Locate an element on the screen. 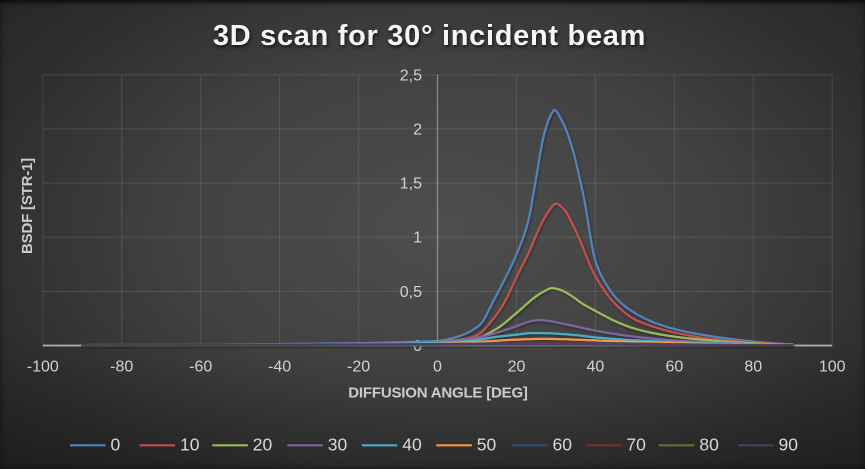 Image resolution: width=865 pixels, height=469 pixels. svg-text: -80 is located at coordinates (121, 367).